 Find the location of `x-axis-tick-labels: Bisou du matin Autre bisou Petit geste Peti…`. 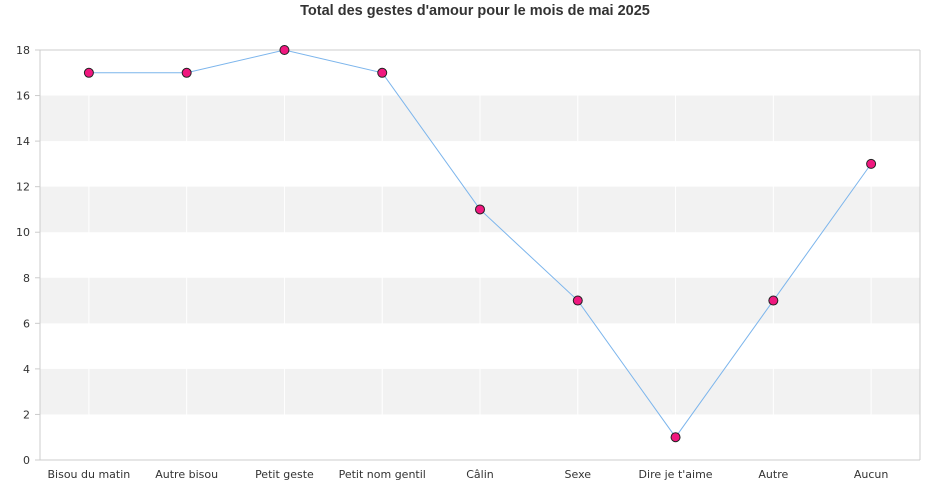

x-axis-tick-labels: Bisou du matin Autre bisou Petit geste Peti… is located at coordinates (467, 474).